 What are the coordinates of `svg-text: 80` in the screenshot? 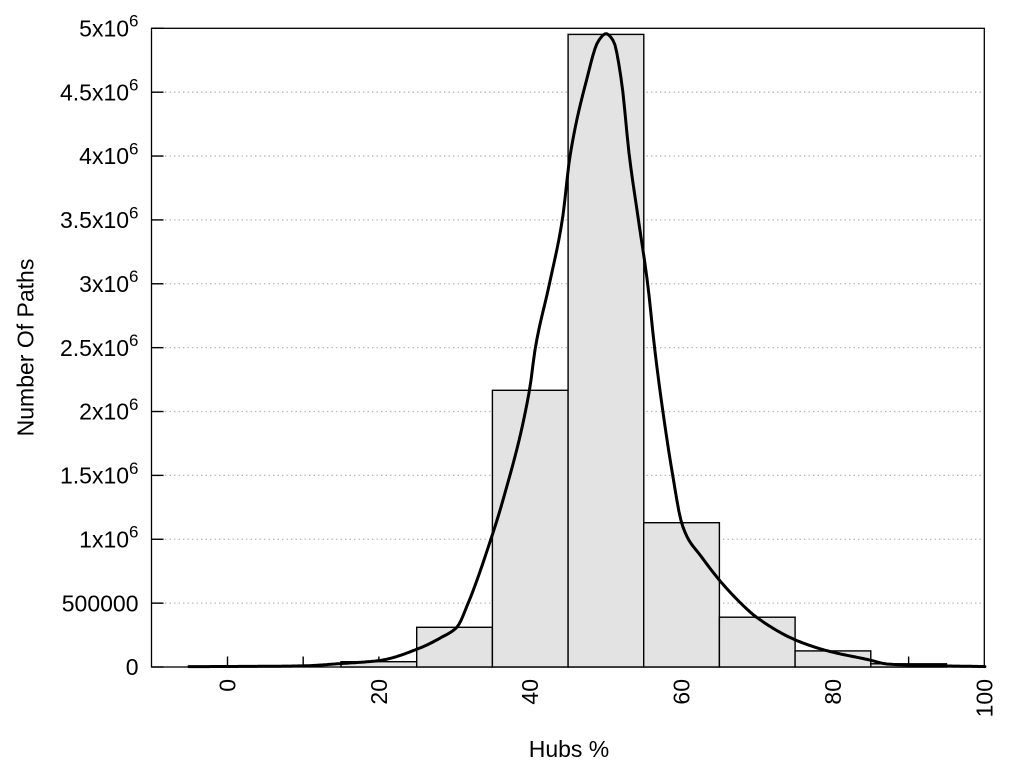 It's located at (833, 692).